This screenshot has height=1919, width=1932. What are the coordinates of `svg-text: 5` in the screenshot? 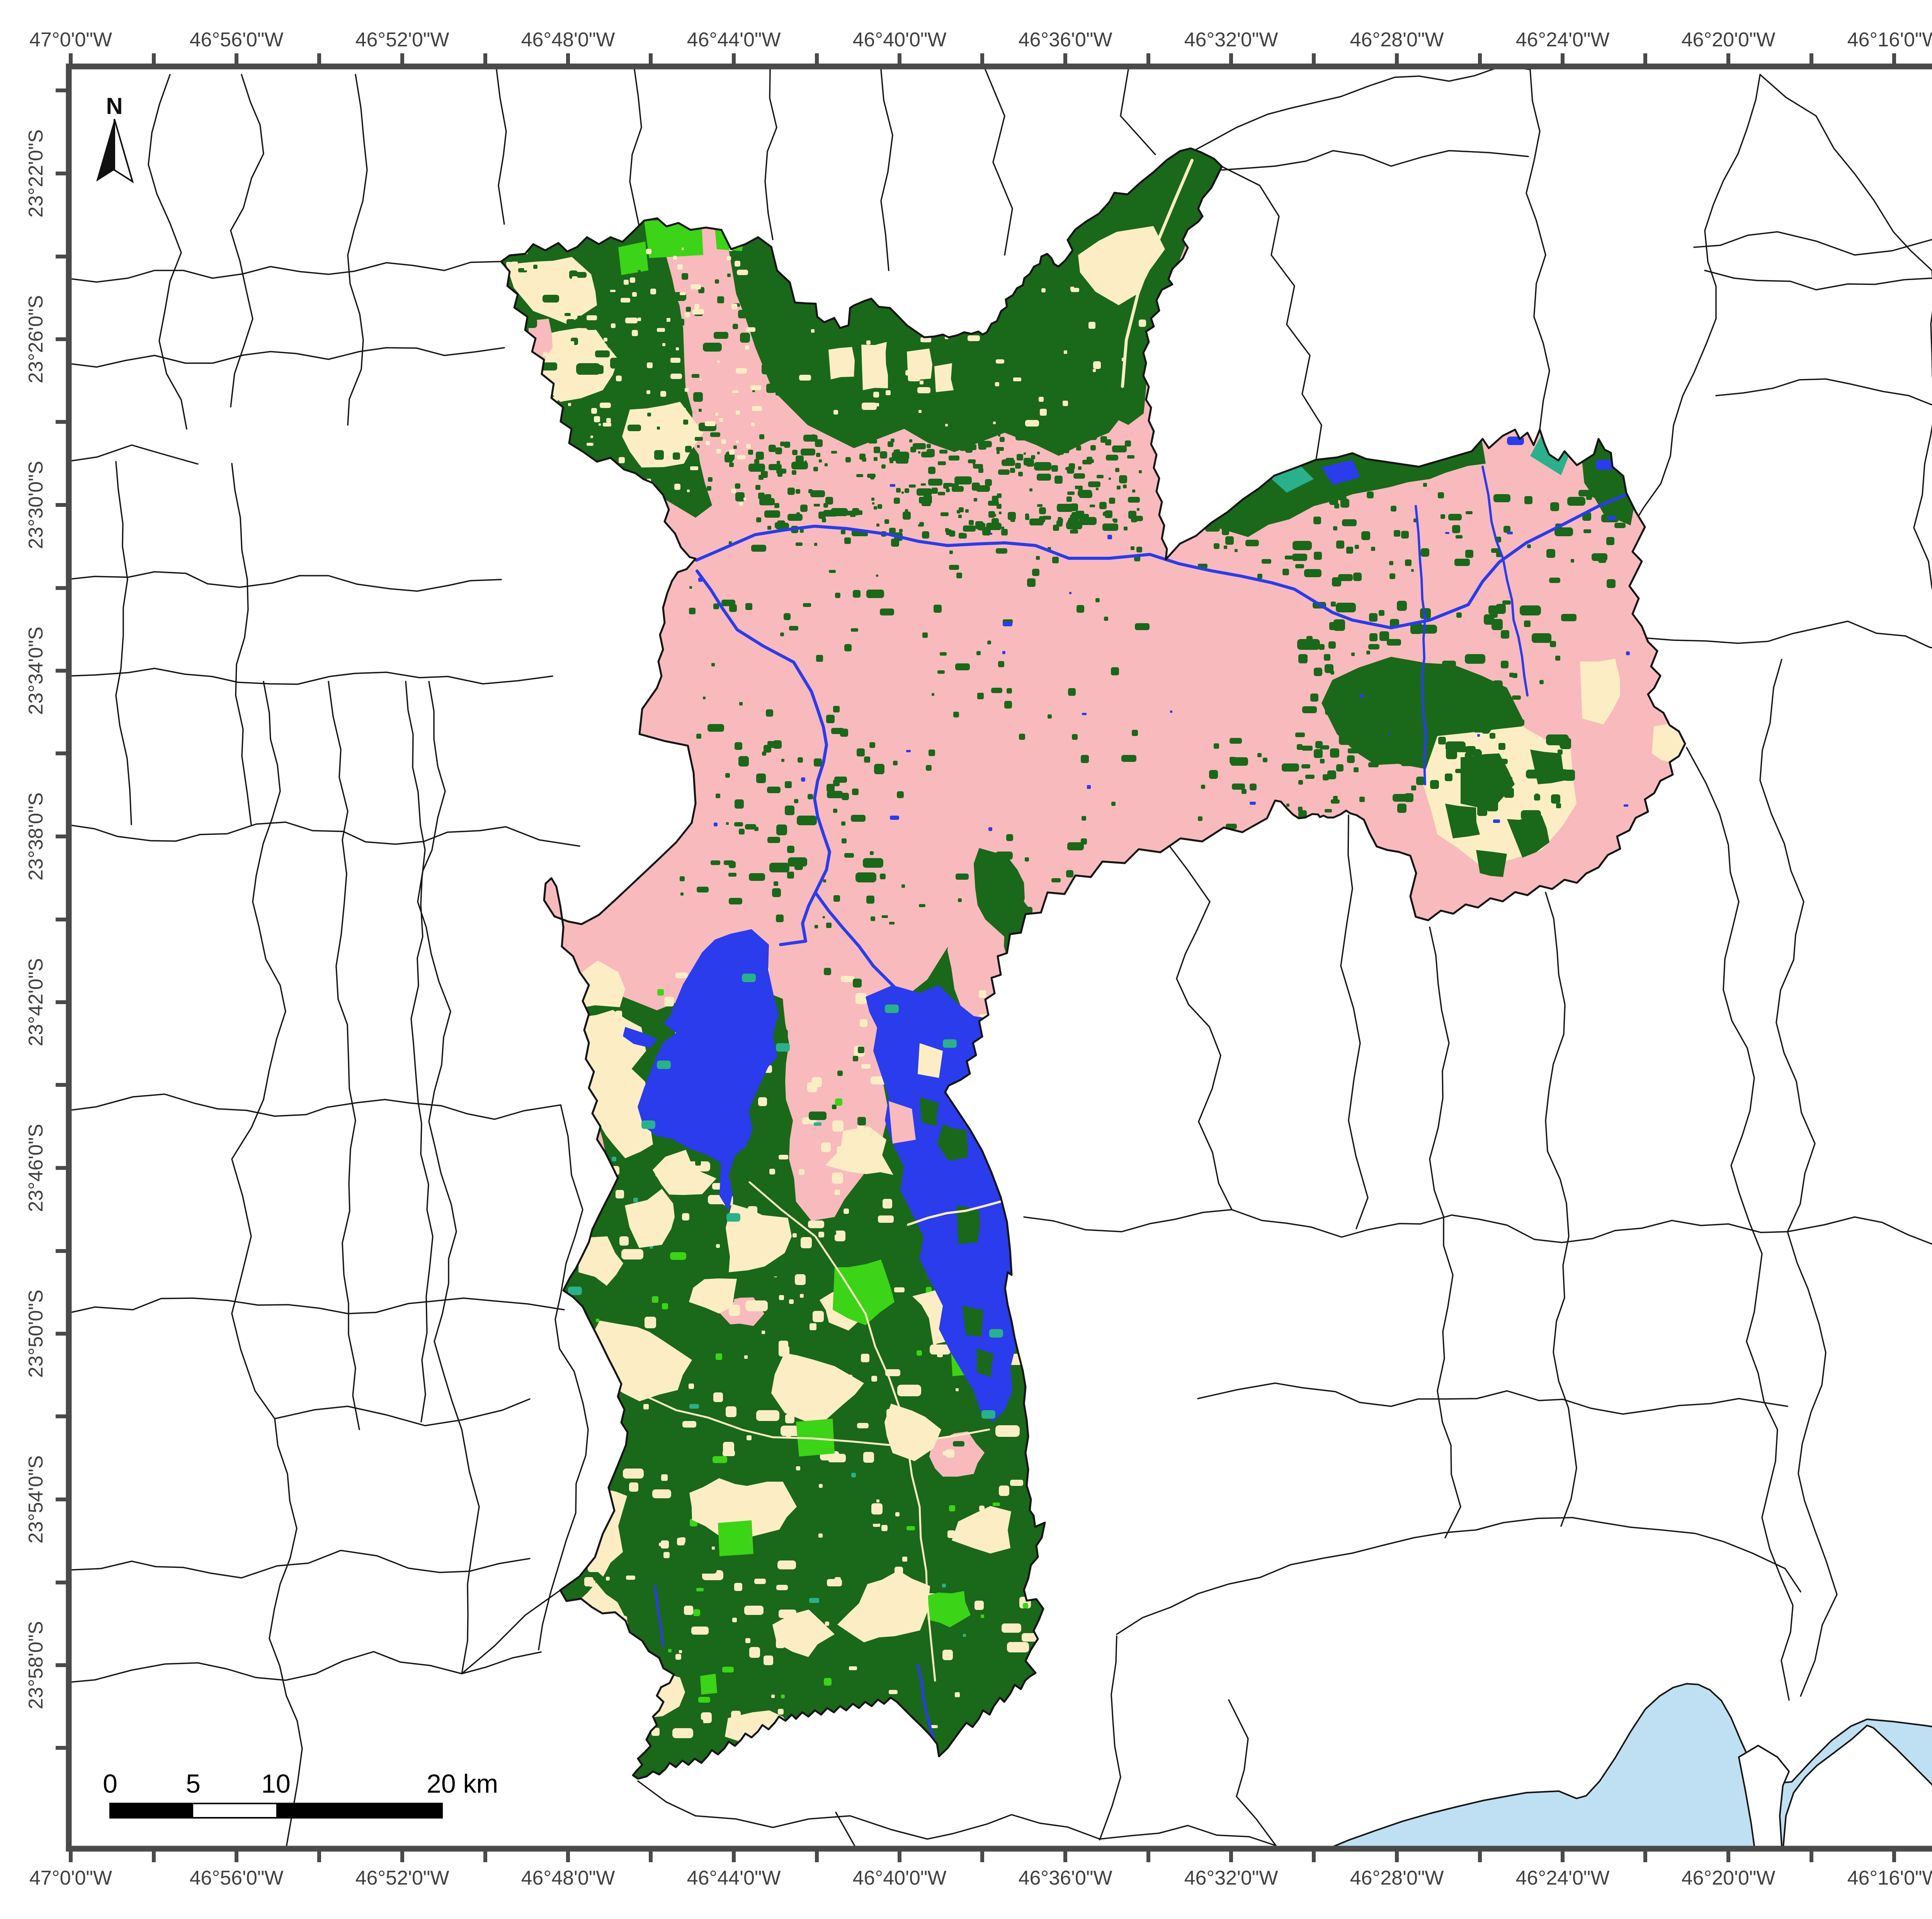 It's located at (193, 1783).